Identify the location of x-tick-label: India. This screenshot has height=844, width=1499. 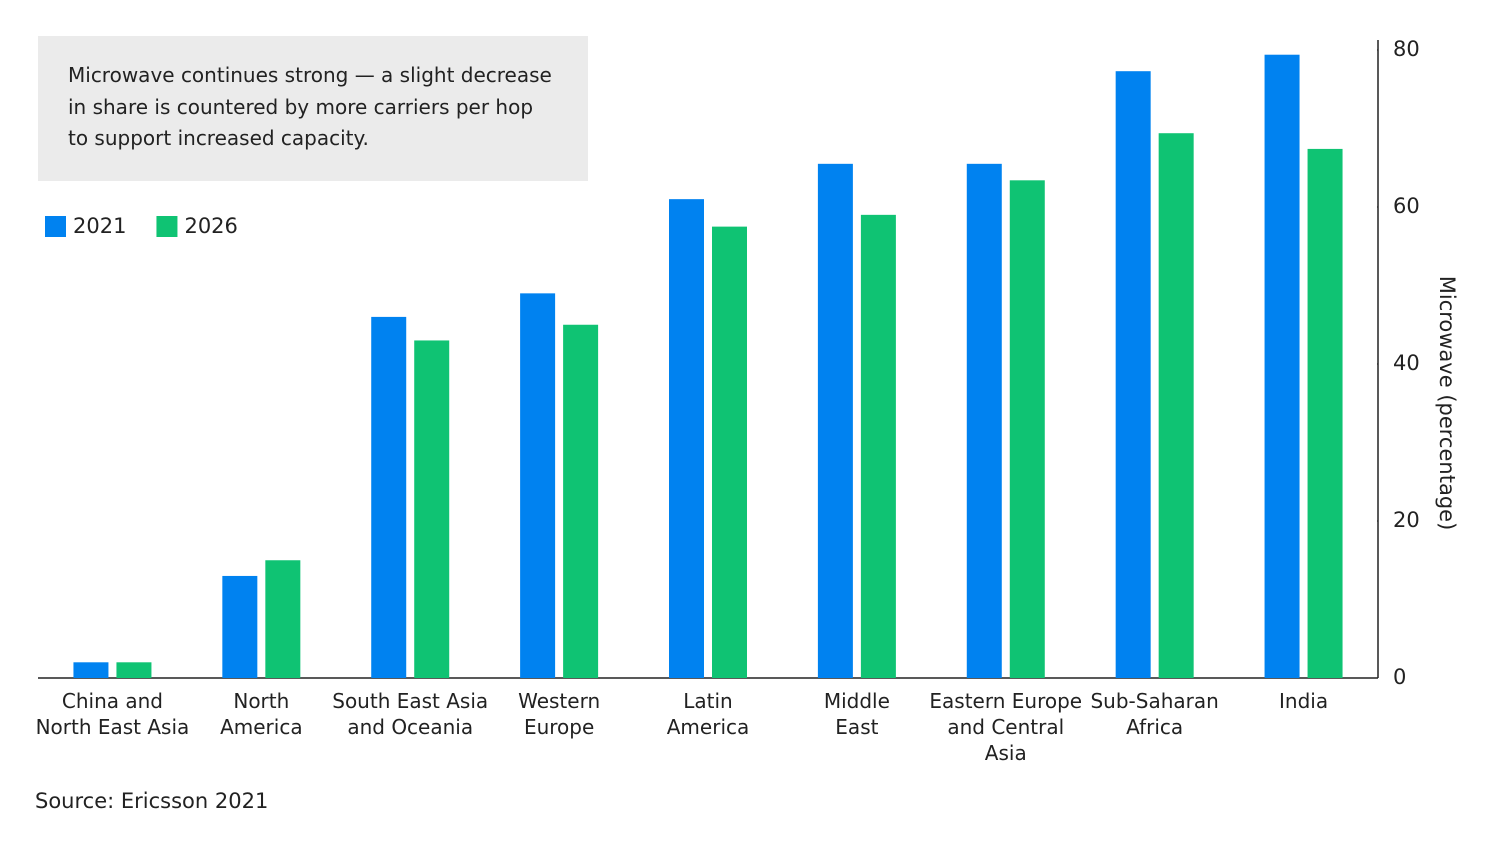
(1304, 701).